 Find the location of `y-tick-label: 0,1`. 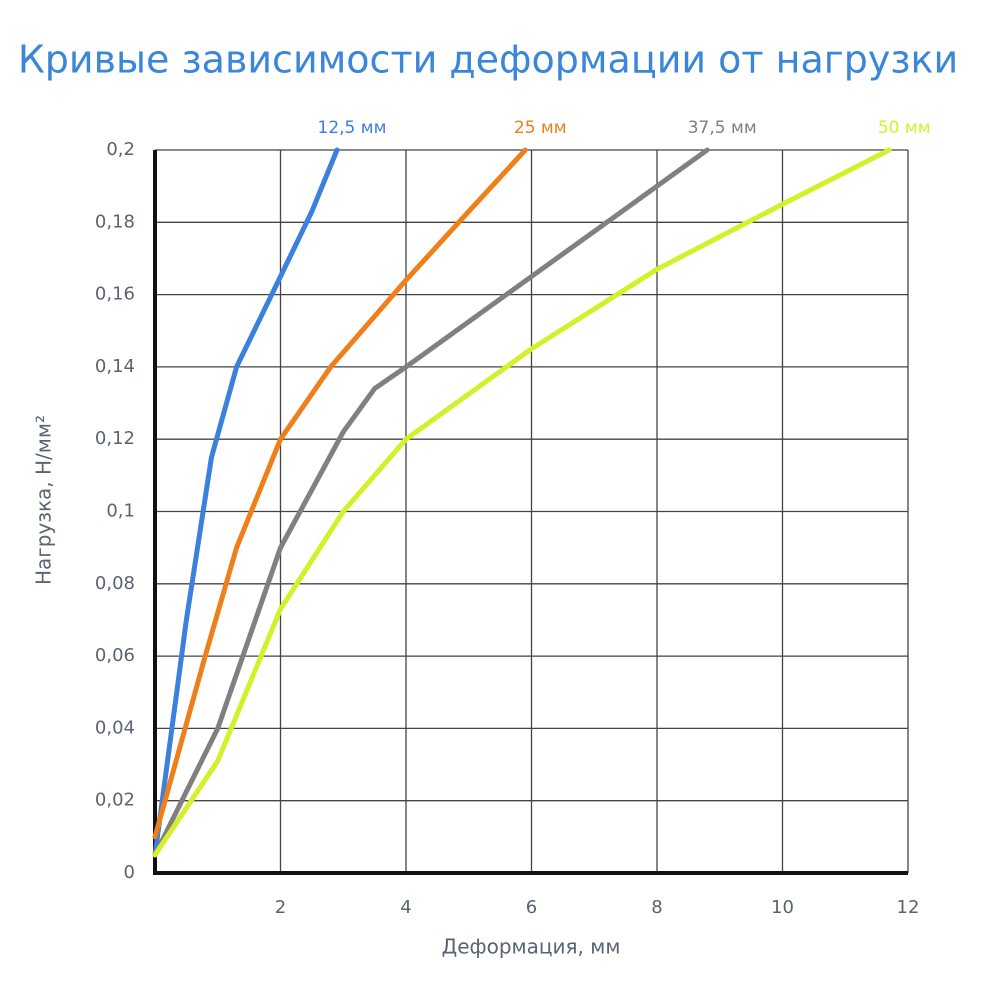

y-tick-label: 0,1 is located at coordinates (120, 511).